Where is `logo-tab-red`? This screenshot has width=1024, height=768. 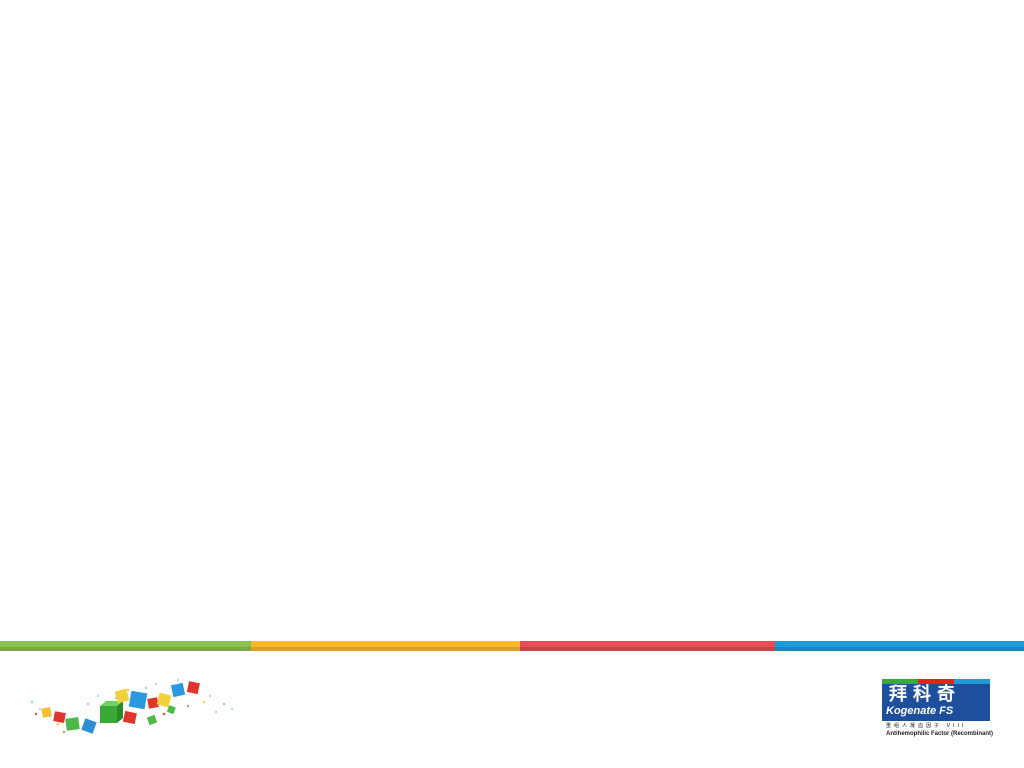
logo-tab-red is located at coordinates (936, 681).